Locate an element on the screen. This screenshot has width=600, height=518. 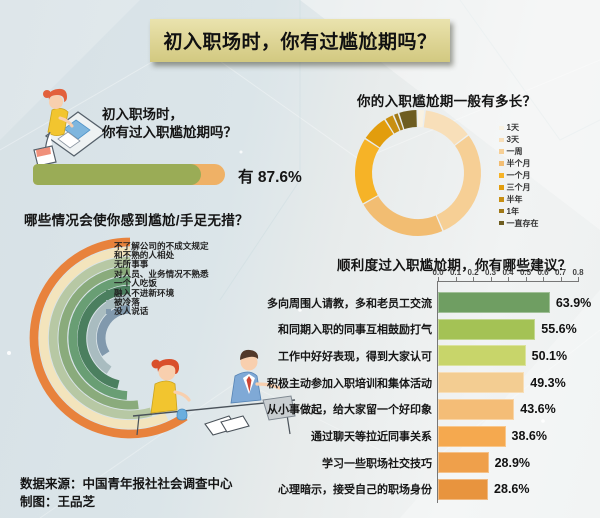
bar-row: 积极主动参加入职培训和集体活动 49.3% is located at coordinates (414, 383).